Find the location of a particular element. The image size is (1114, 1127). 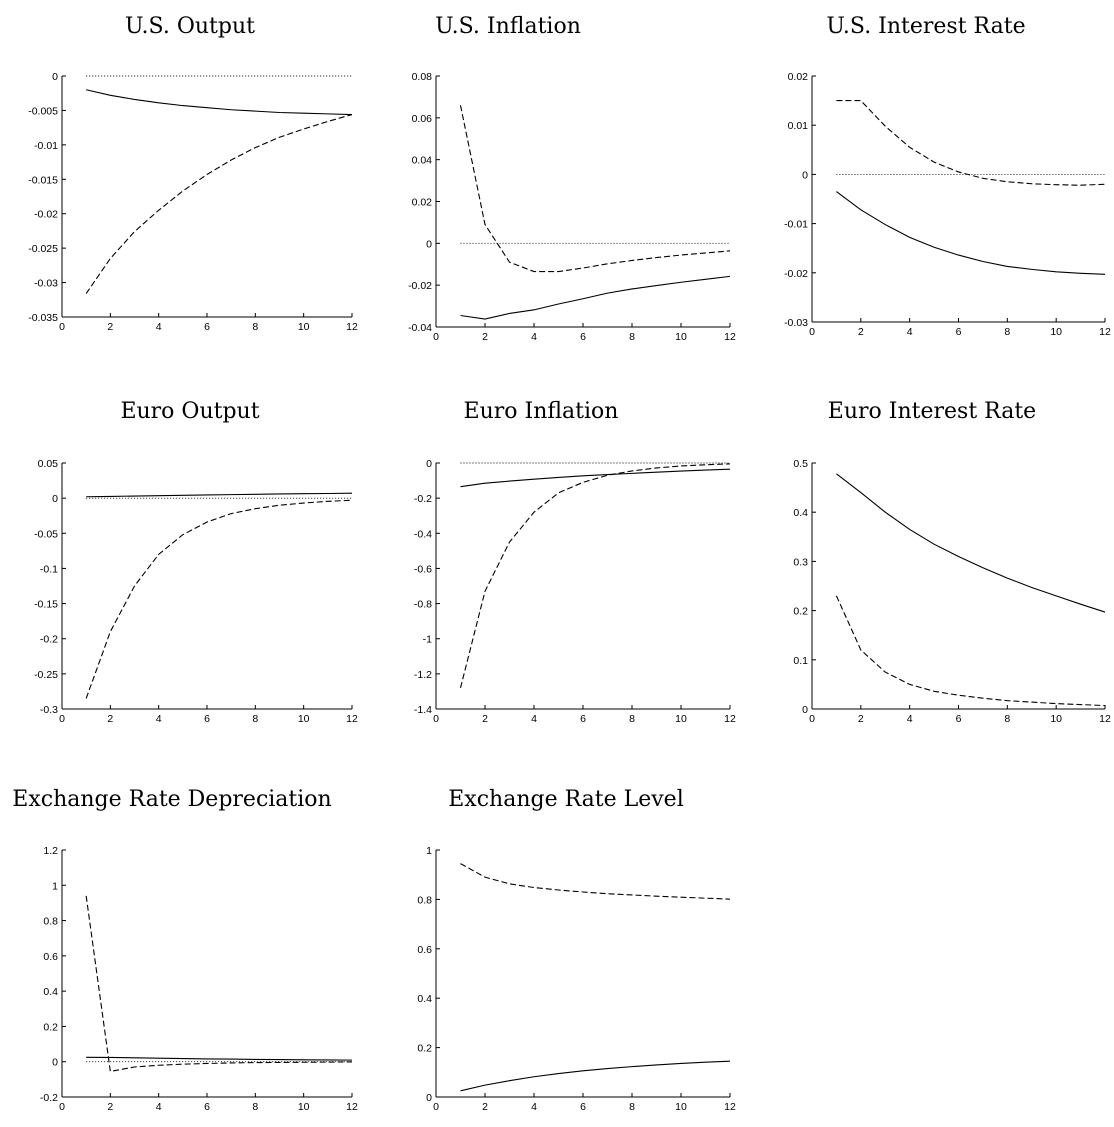

y-tick-label: -0.01 is located at coordinates (46, 146).